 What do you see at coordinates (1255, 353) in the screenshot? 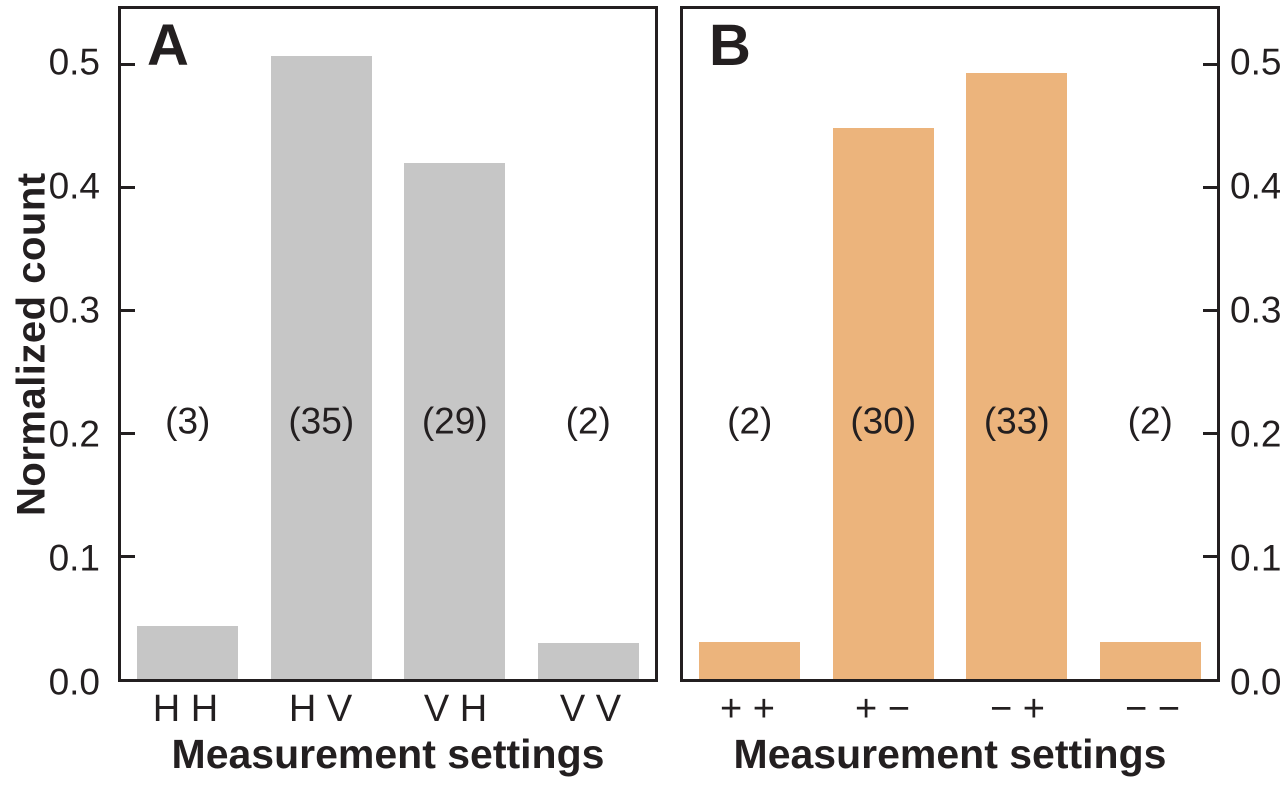
I see `y-axis-tick-labels-right: 0.0 0.1 0.2 0.3 0.4 0.5` at bounding box center [1255, 353].